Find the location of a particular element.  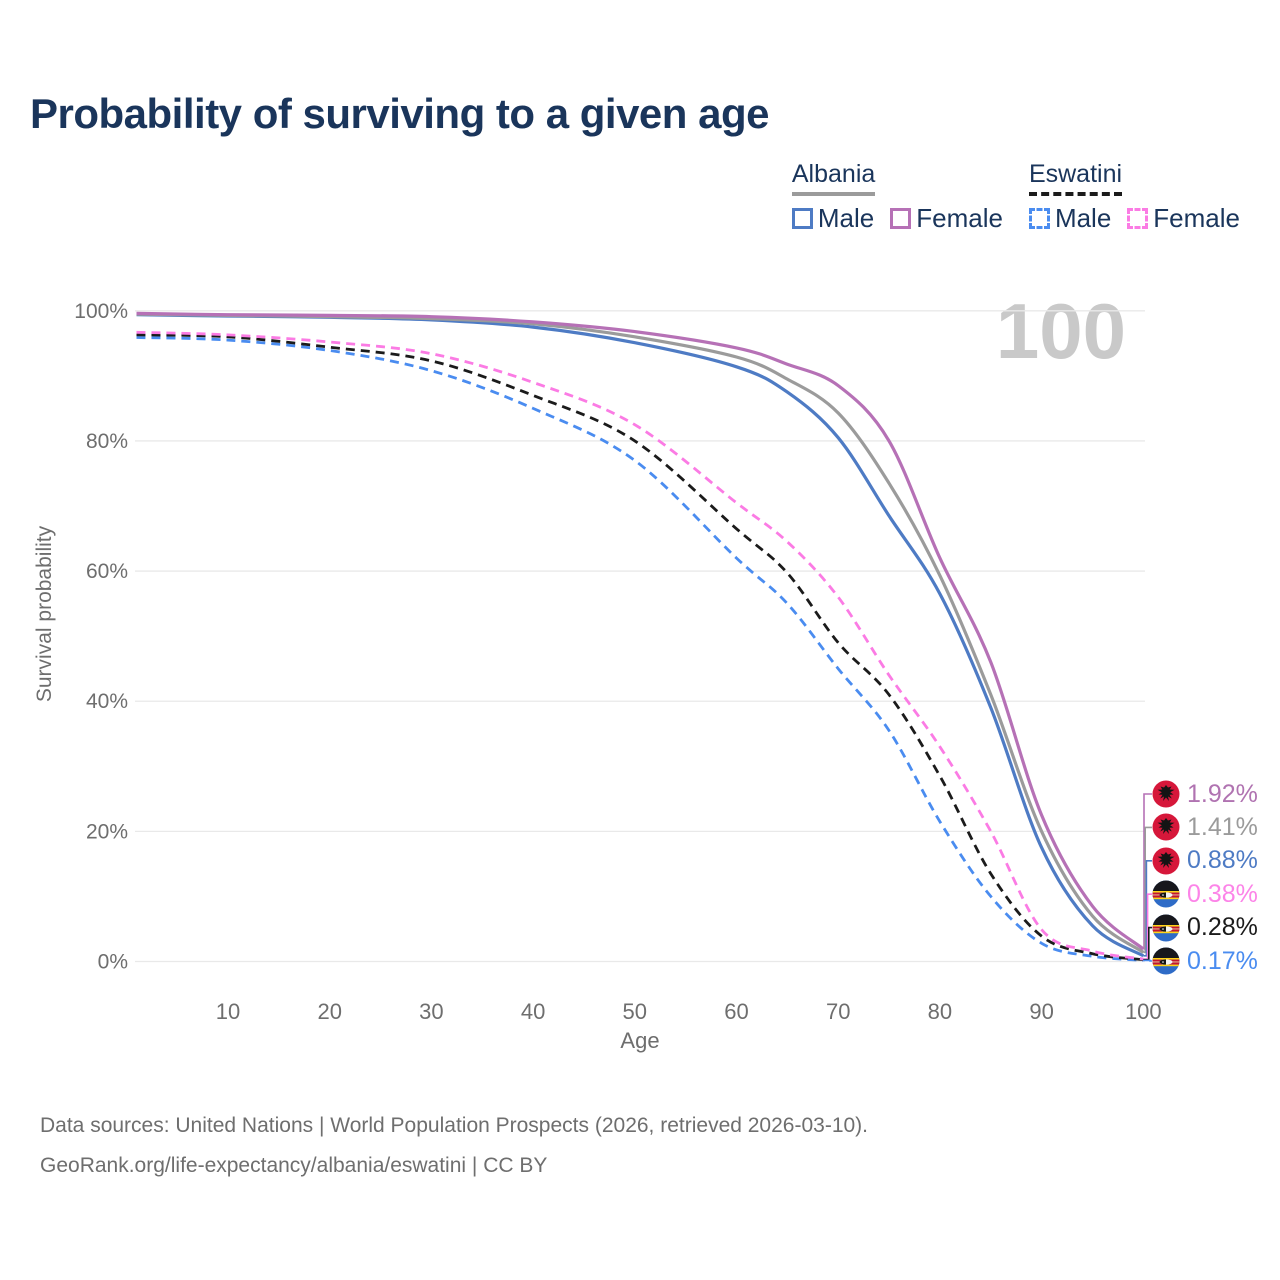

legend-group-eswatini: Eswatini Male Female is located at coordinates (1134, 197).